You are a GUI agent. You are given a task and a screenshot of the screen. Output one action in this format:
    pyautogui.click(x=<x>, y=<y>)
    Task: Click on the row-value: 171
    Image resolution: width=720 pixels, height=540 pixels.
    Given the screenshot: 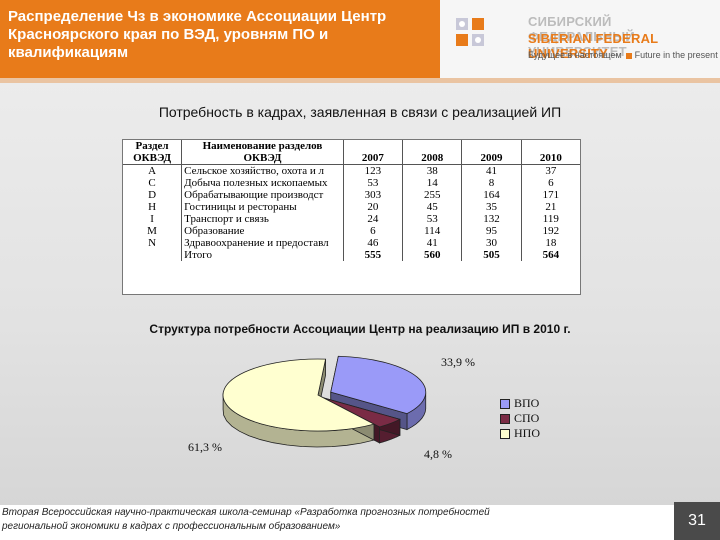 What is the action you would take?
    pyautogui.click(x=551, y=195)
    